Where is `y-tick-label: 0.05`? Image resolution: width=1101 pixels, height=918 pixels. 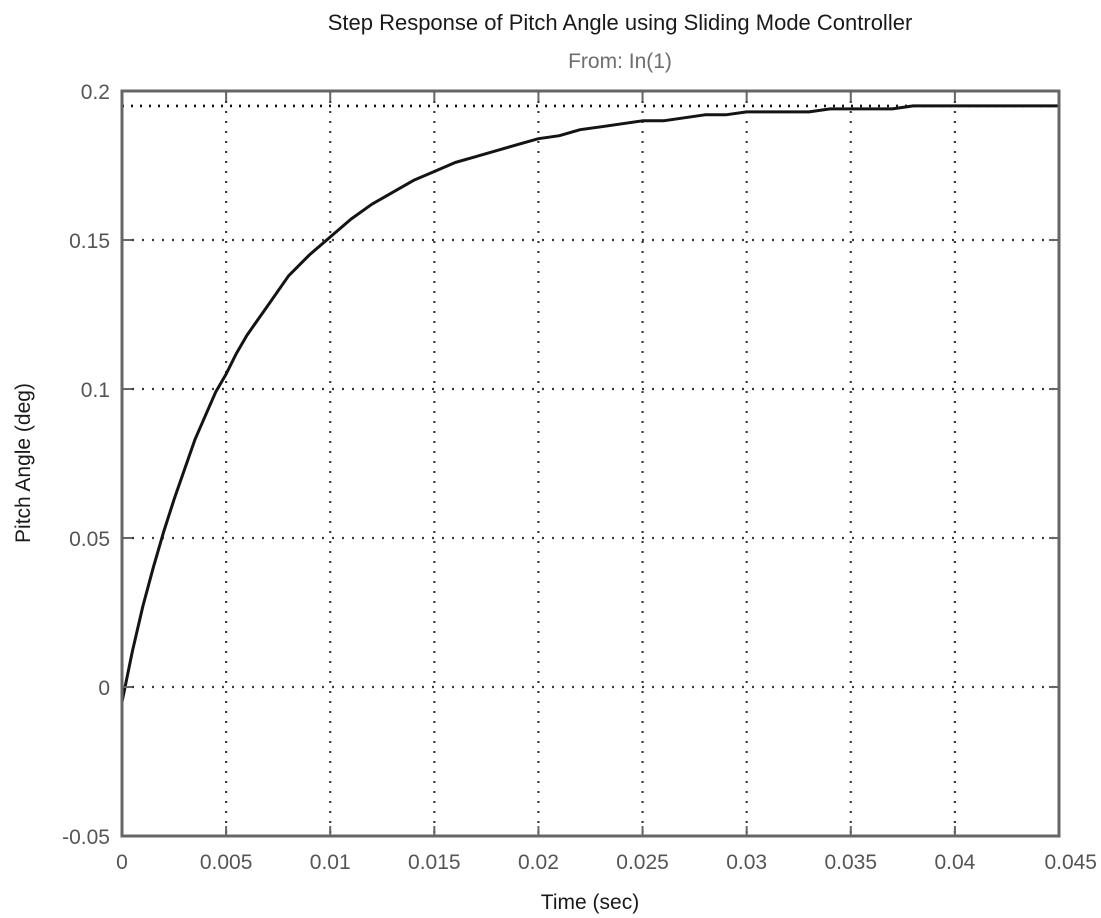
y-tick-label: 0.05 is located at coordinates (89, 539).